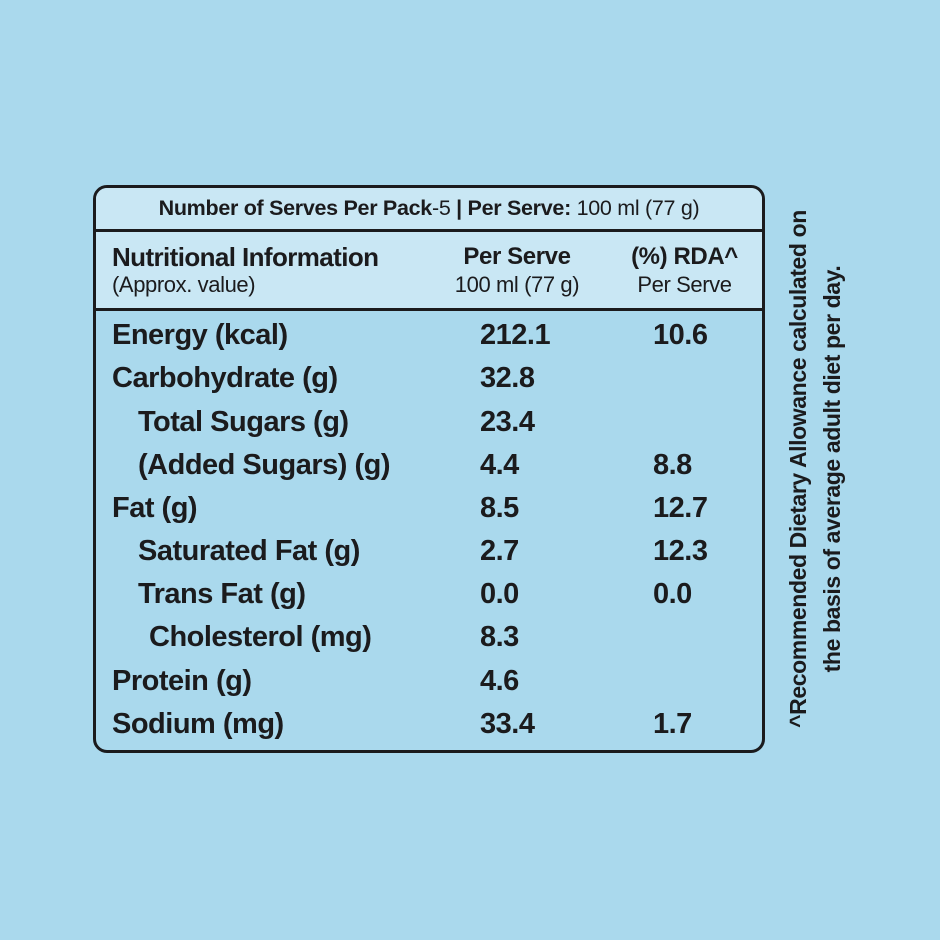  What do you see at coordinates (429, 637) in the screenshot?
I see `table-row: Cholesterol (mg) 8.3` at bounding box center [429, 637].